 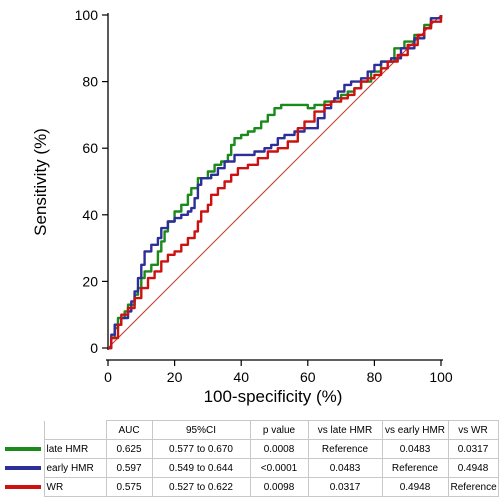 What do you see at coordinates (279, 487) in the screenshot?
I see `table-cell: 0.0098` at bounding box center [279, 487].